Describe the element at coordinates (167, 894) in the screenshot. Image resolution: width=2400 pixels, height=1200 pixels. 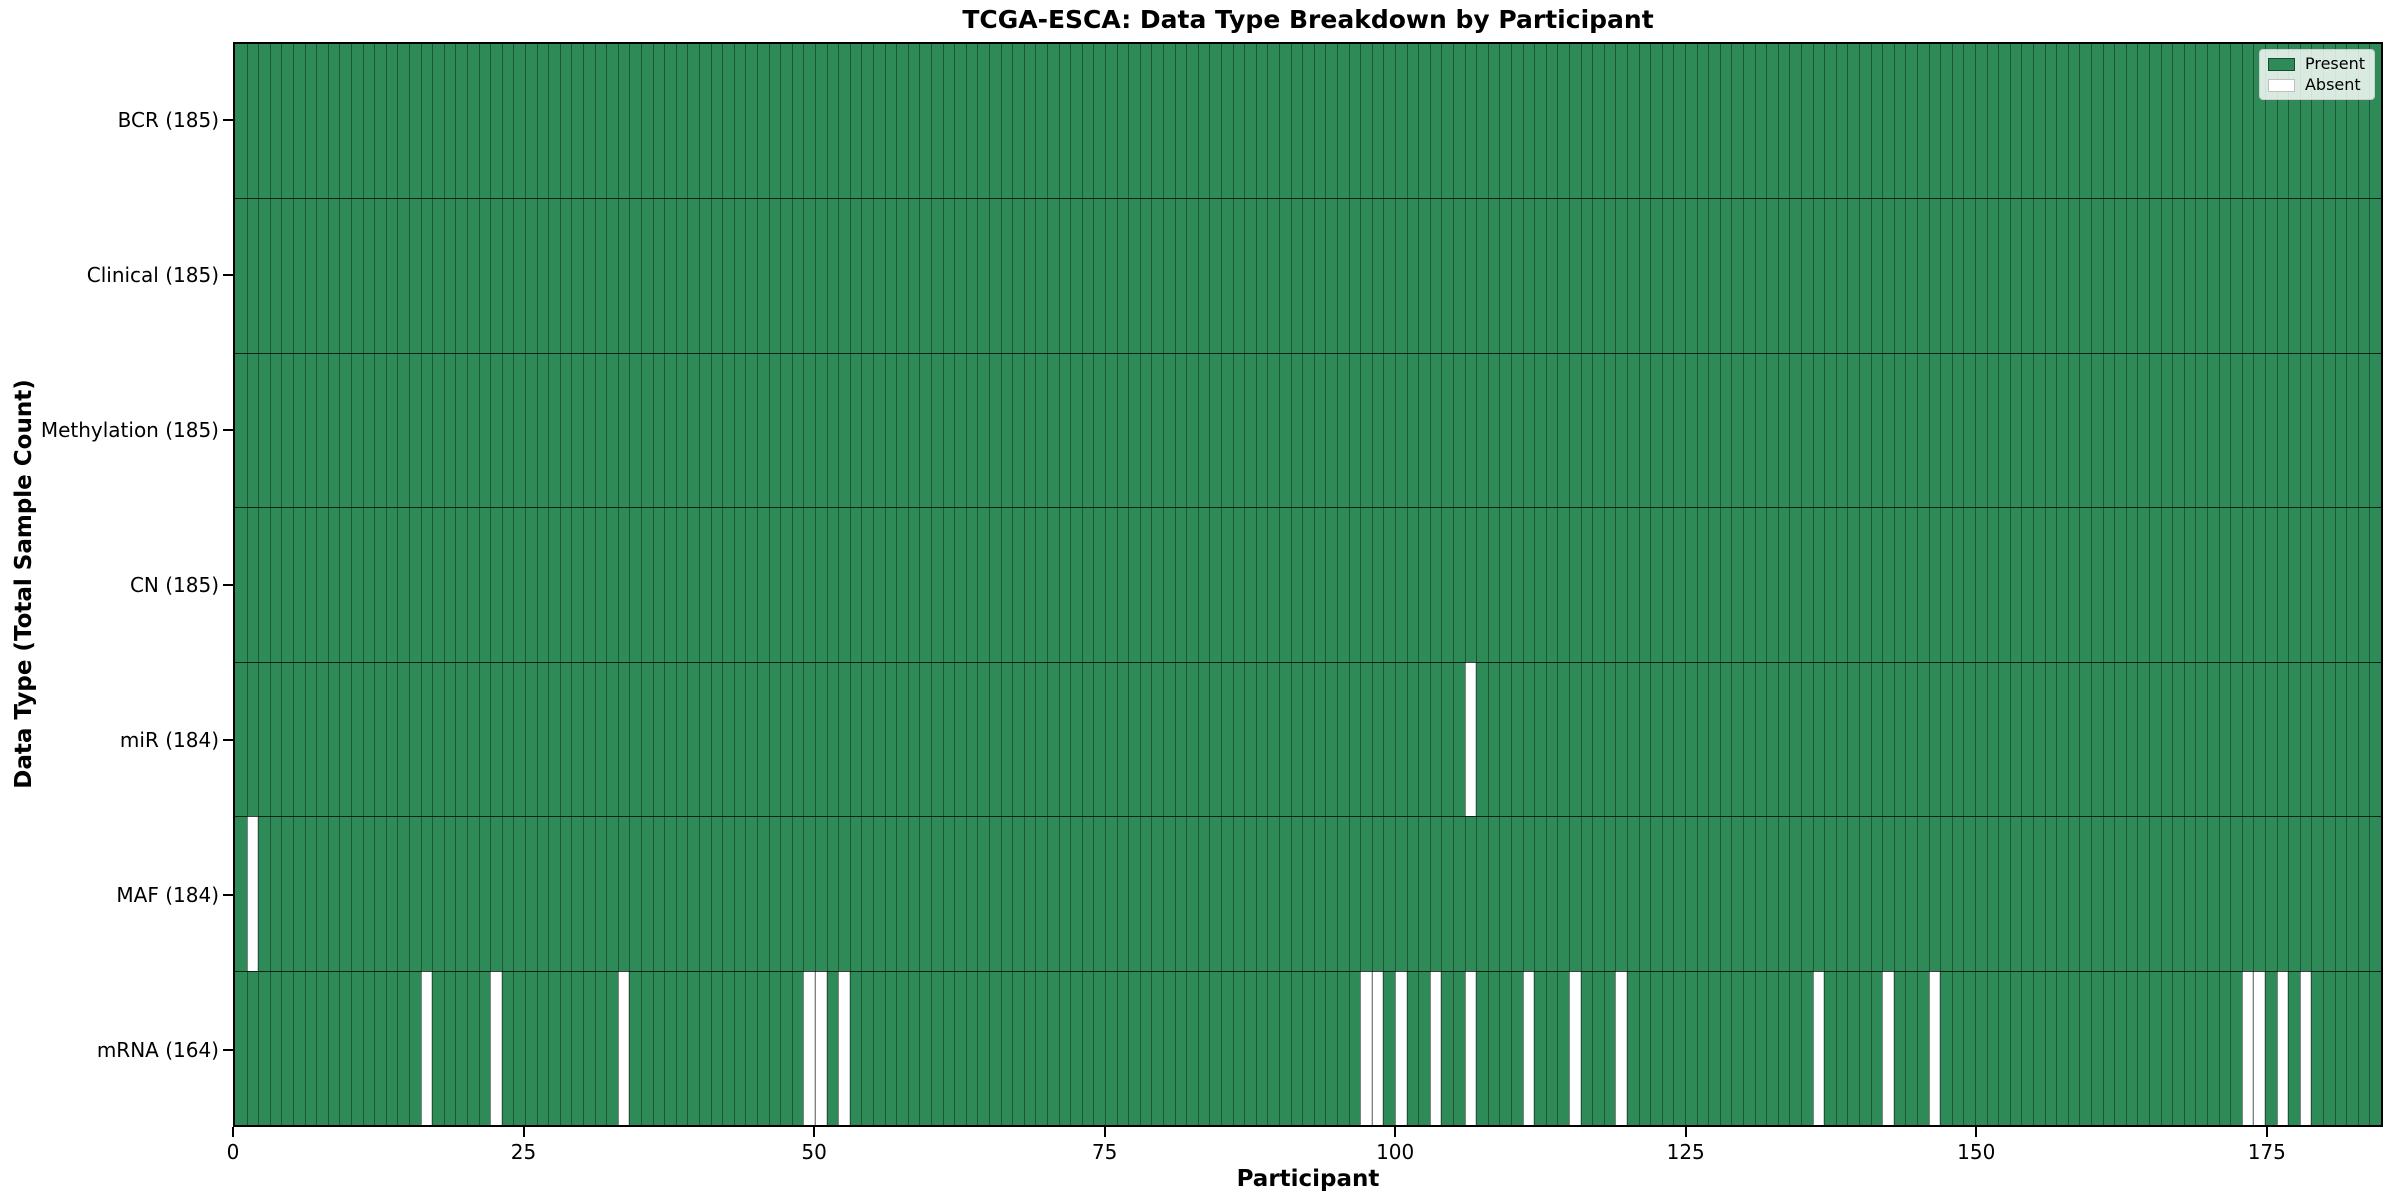
I see `y-tick-label-MAF: MAF (184)` at that location.